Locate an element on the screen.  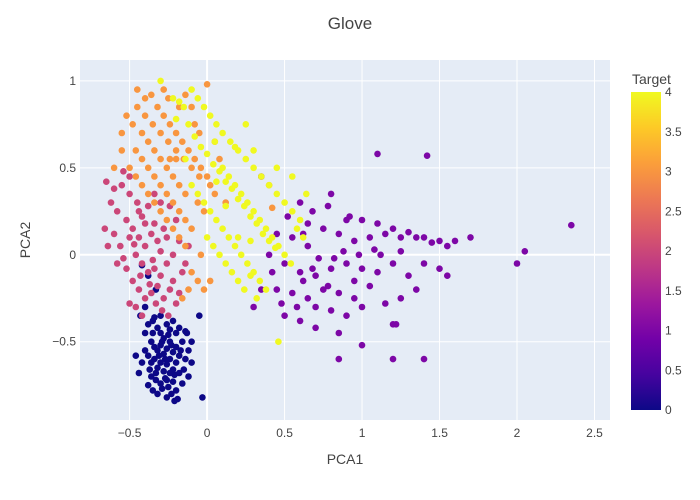
y-tick-label: 0.5 is located at coordinates (67, 168).